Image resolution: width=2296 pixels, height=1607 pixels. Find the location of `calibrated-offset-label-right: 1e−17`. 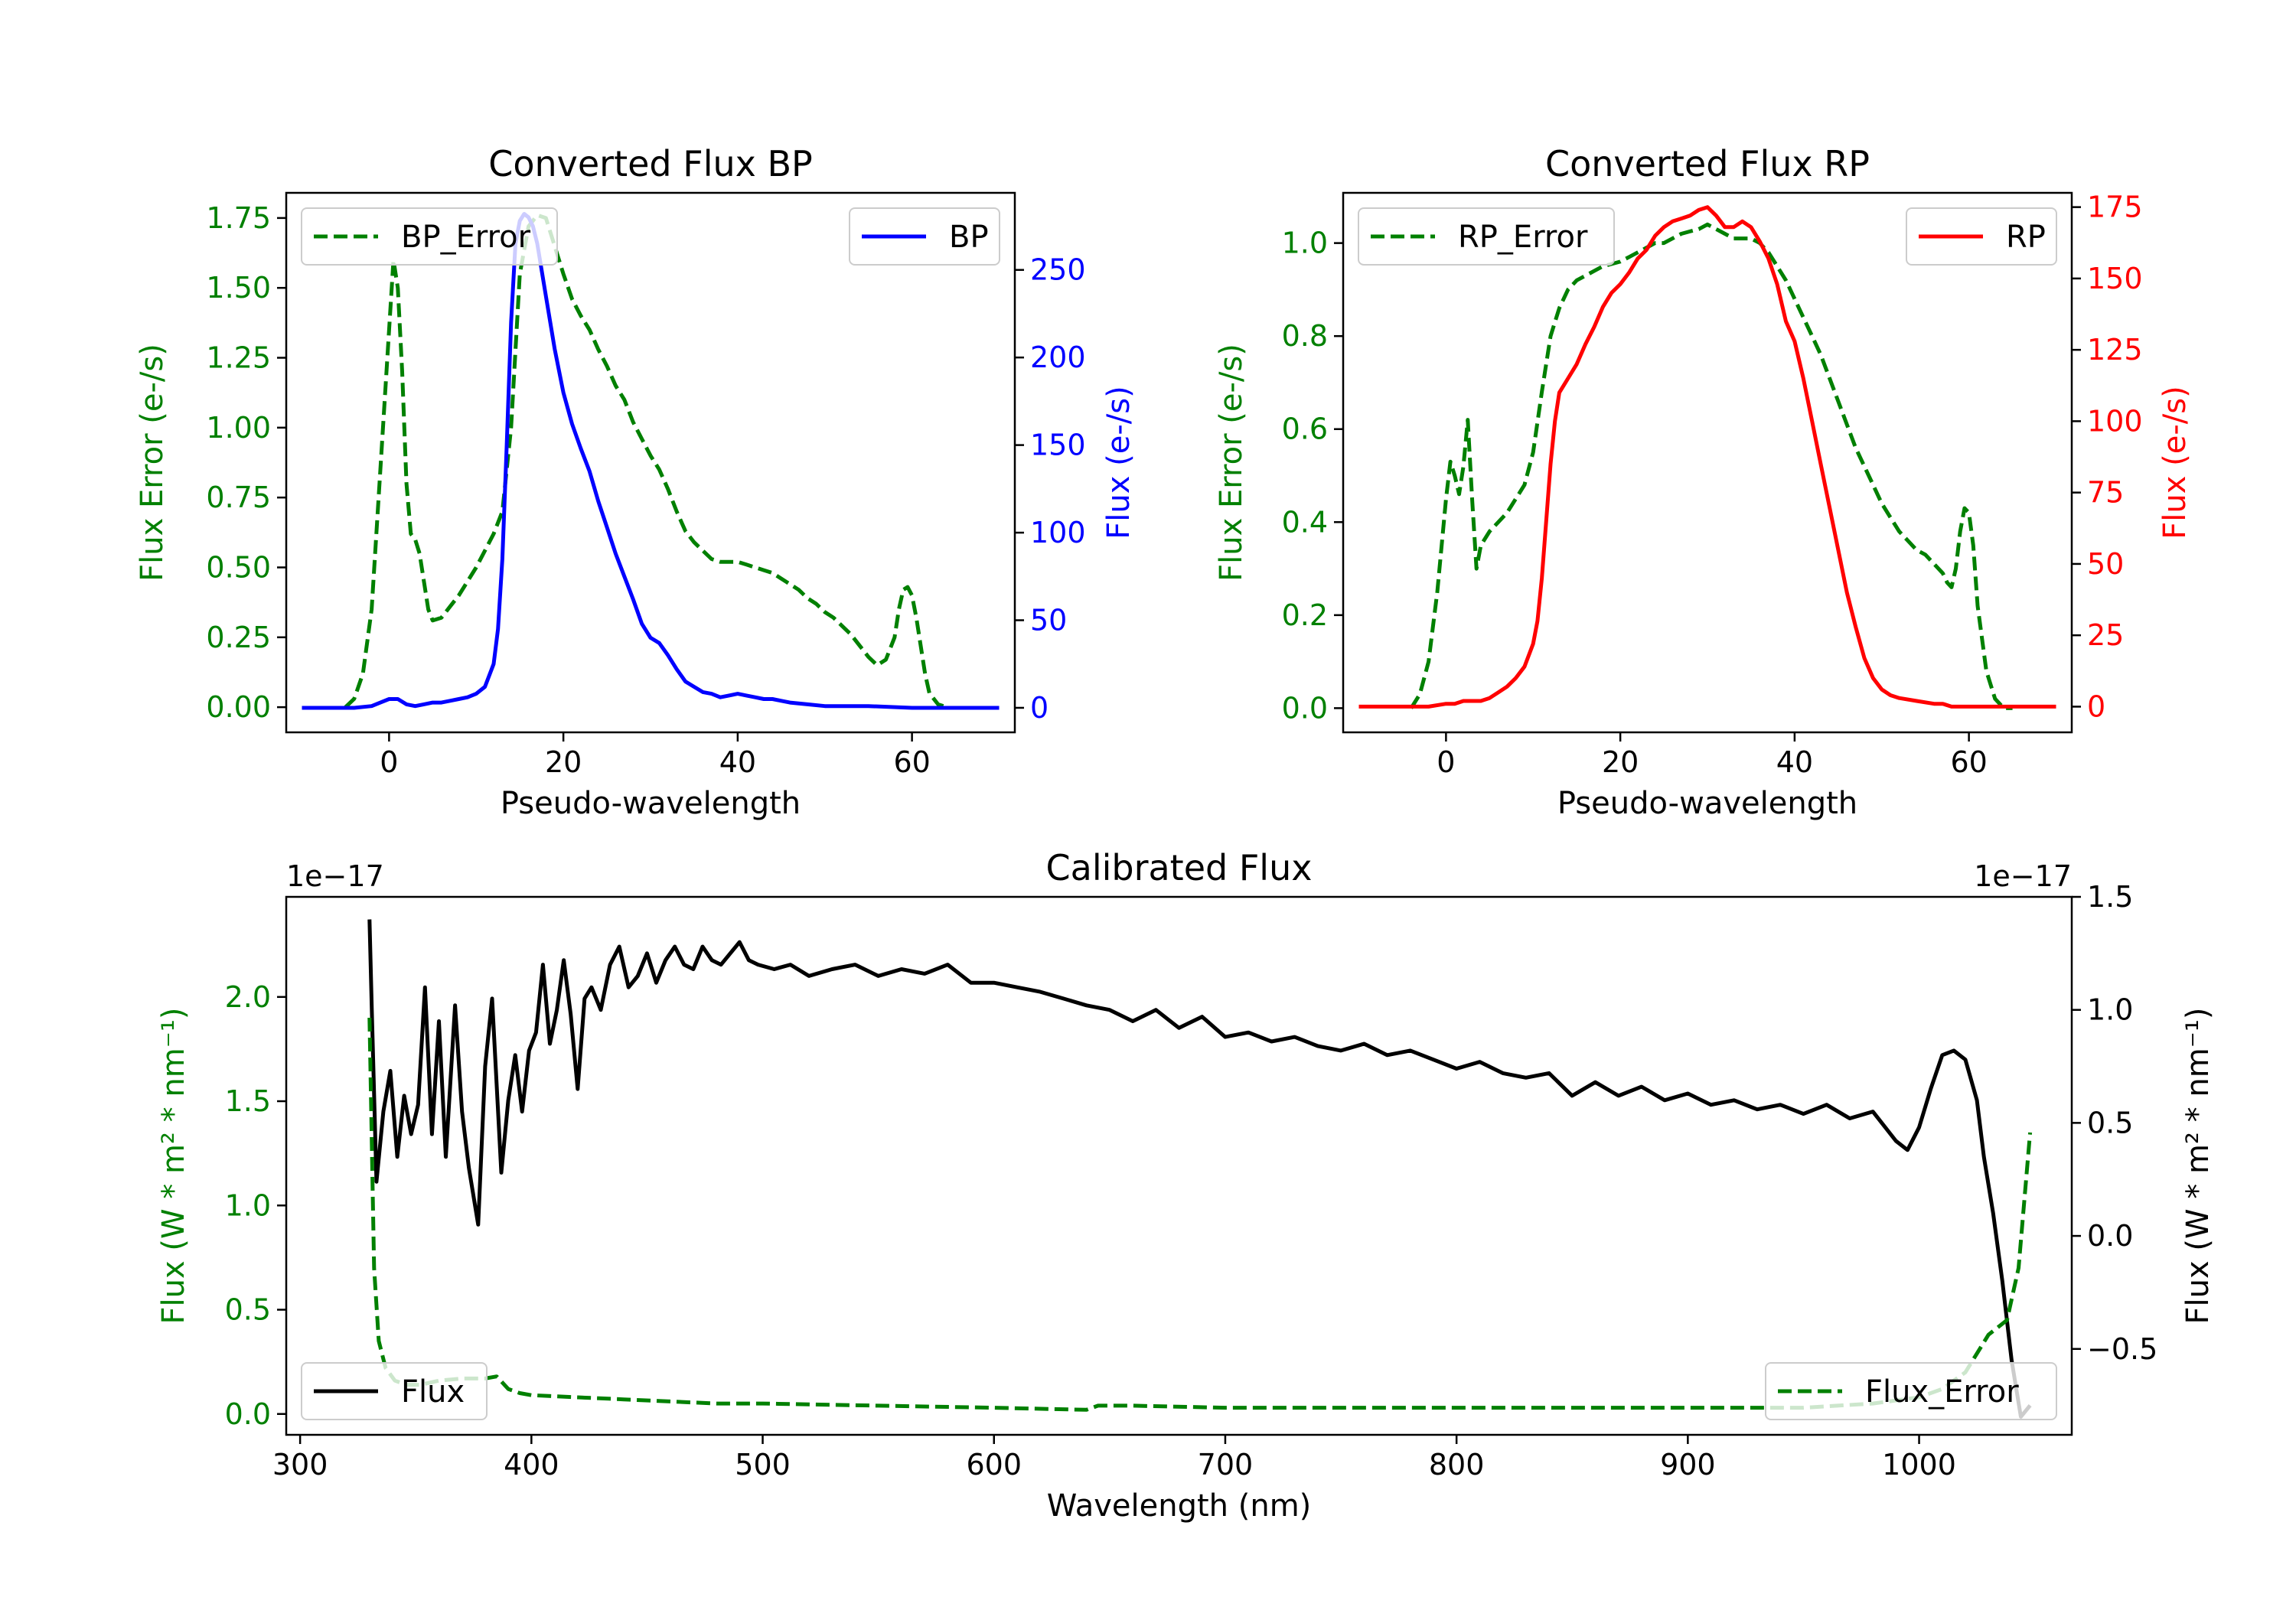

calibrated-offset-label-right: 1e−17 is located at coordinates (2023, 876).